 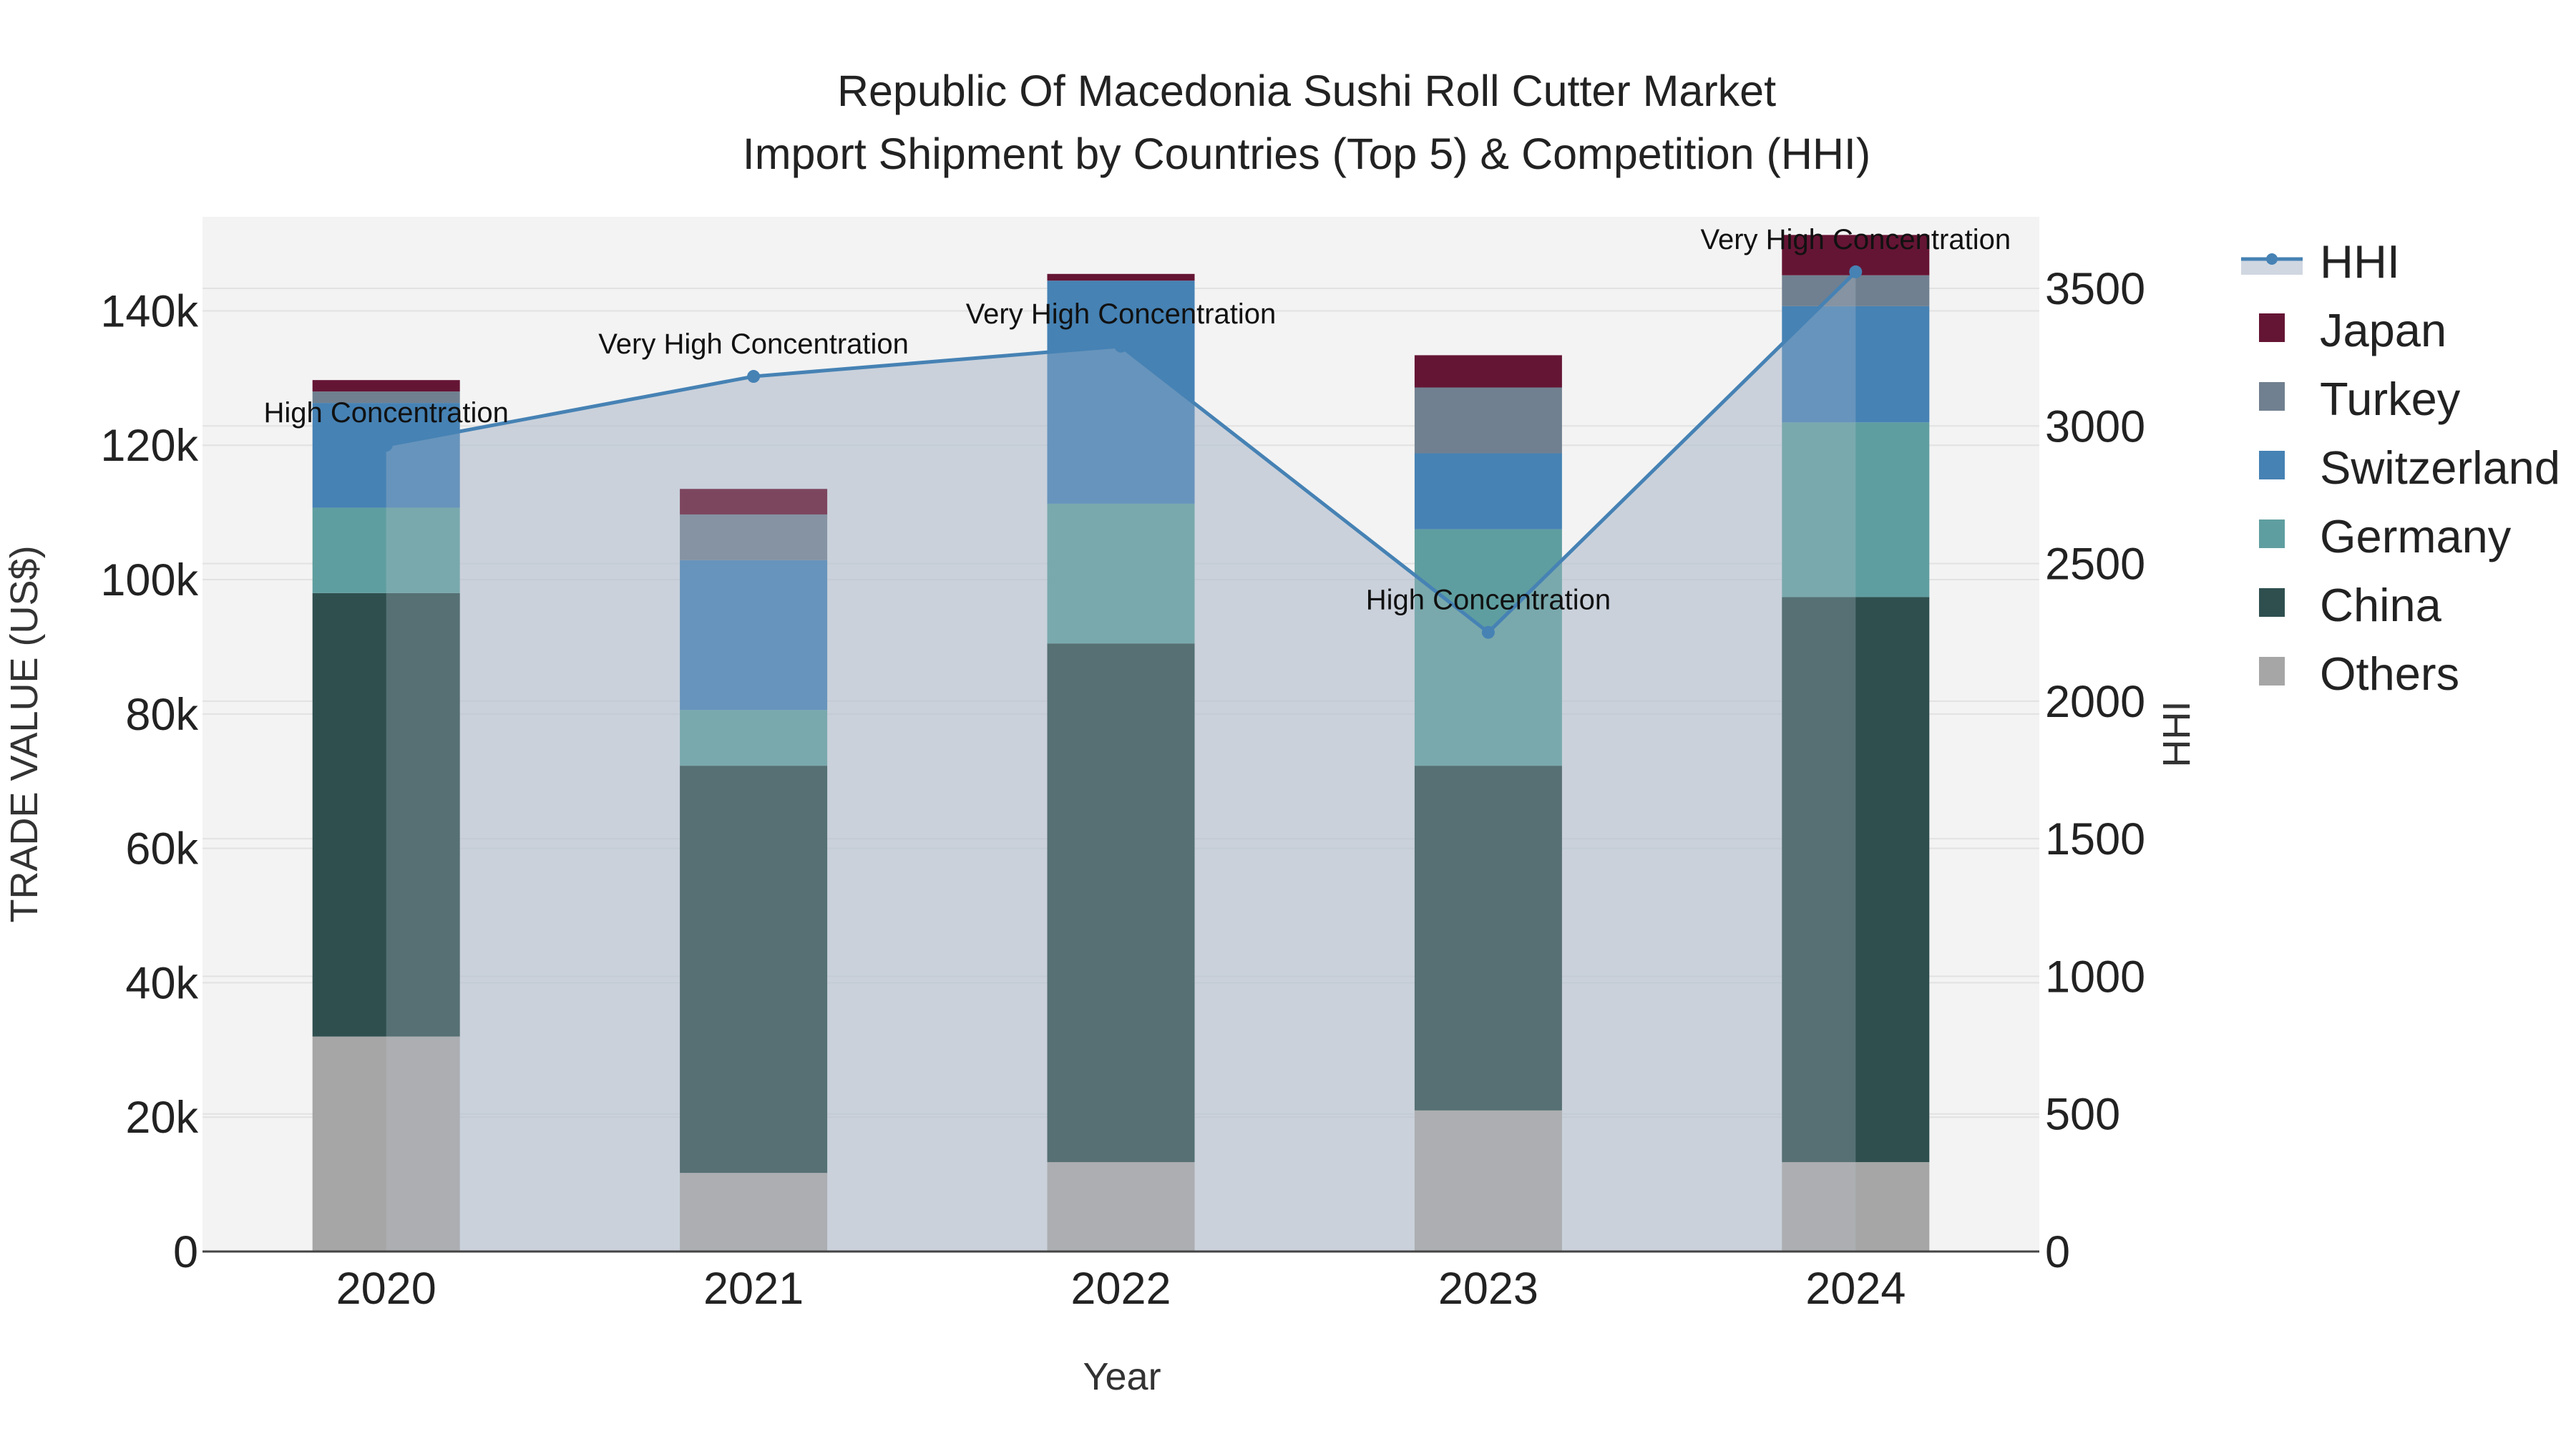 I want to click on legend-label-china: China, so click(x=2381, y=605).